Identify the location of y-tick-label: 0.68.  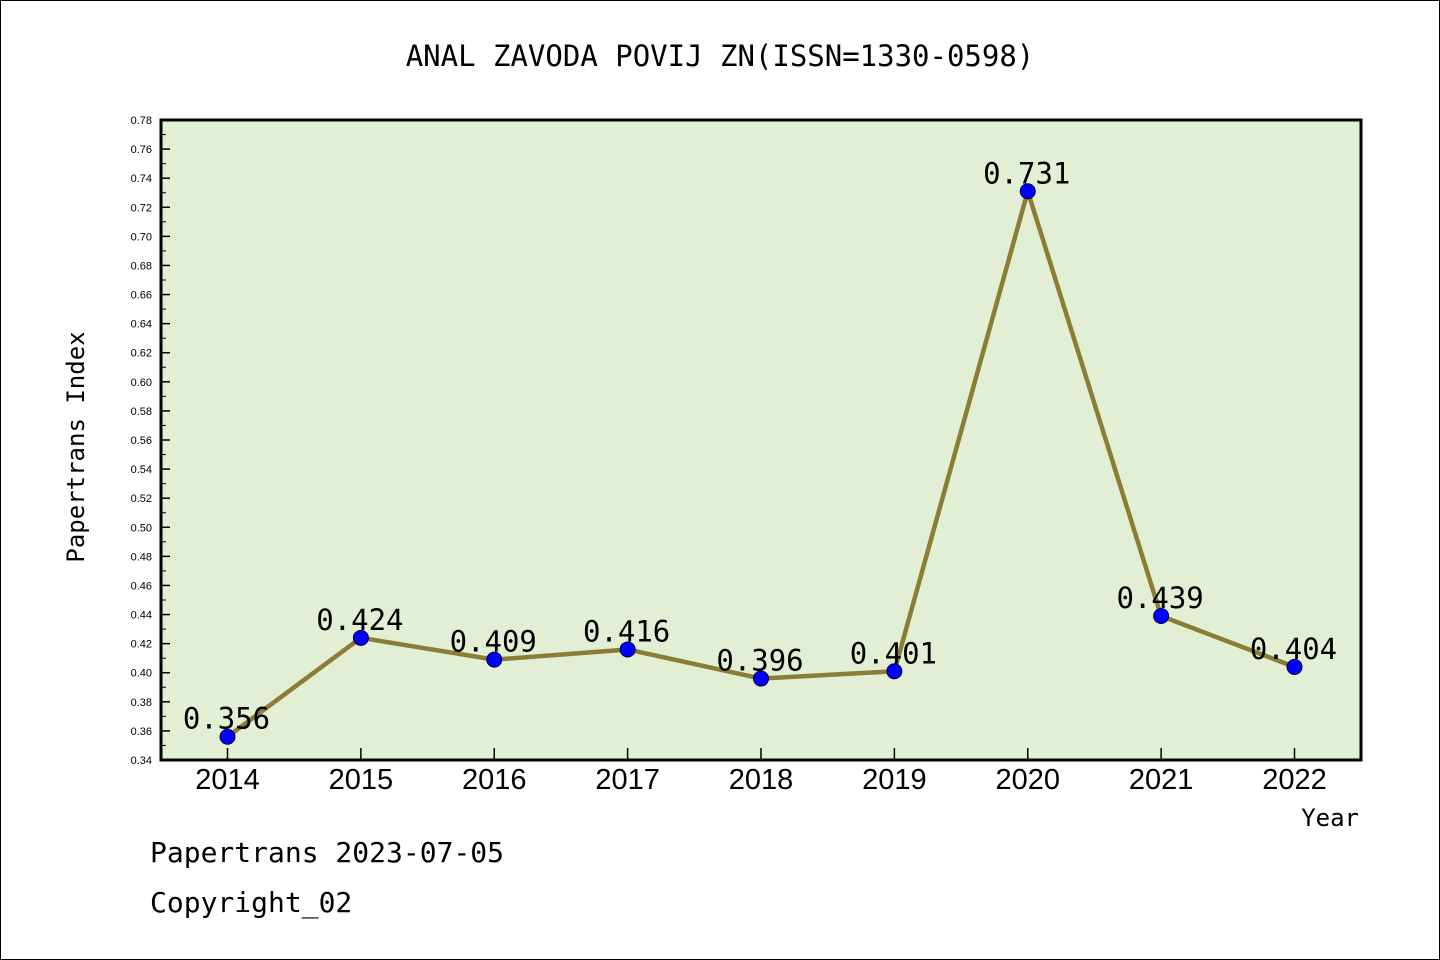
(141, 266).